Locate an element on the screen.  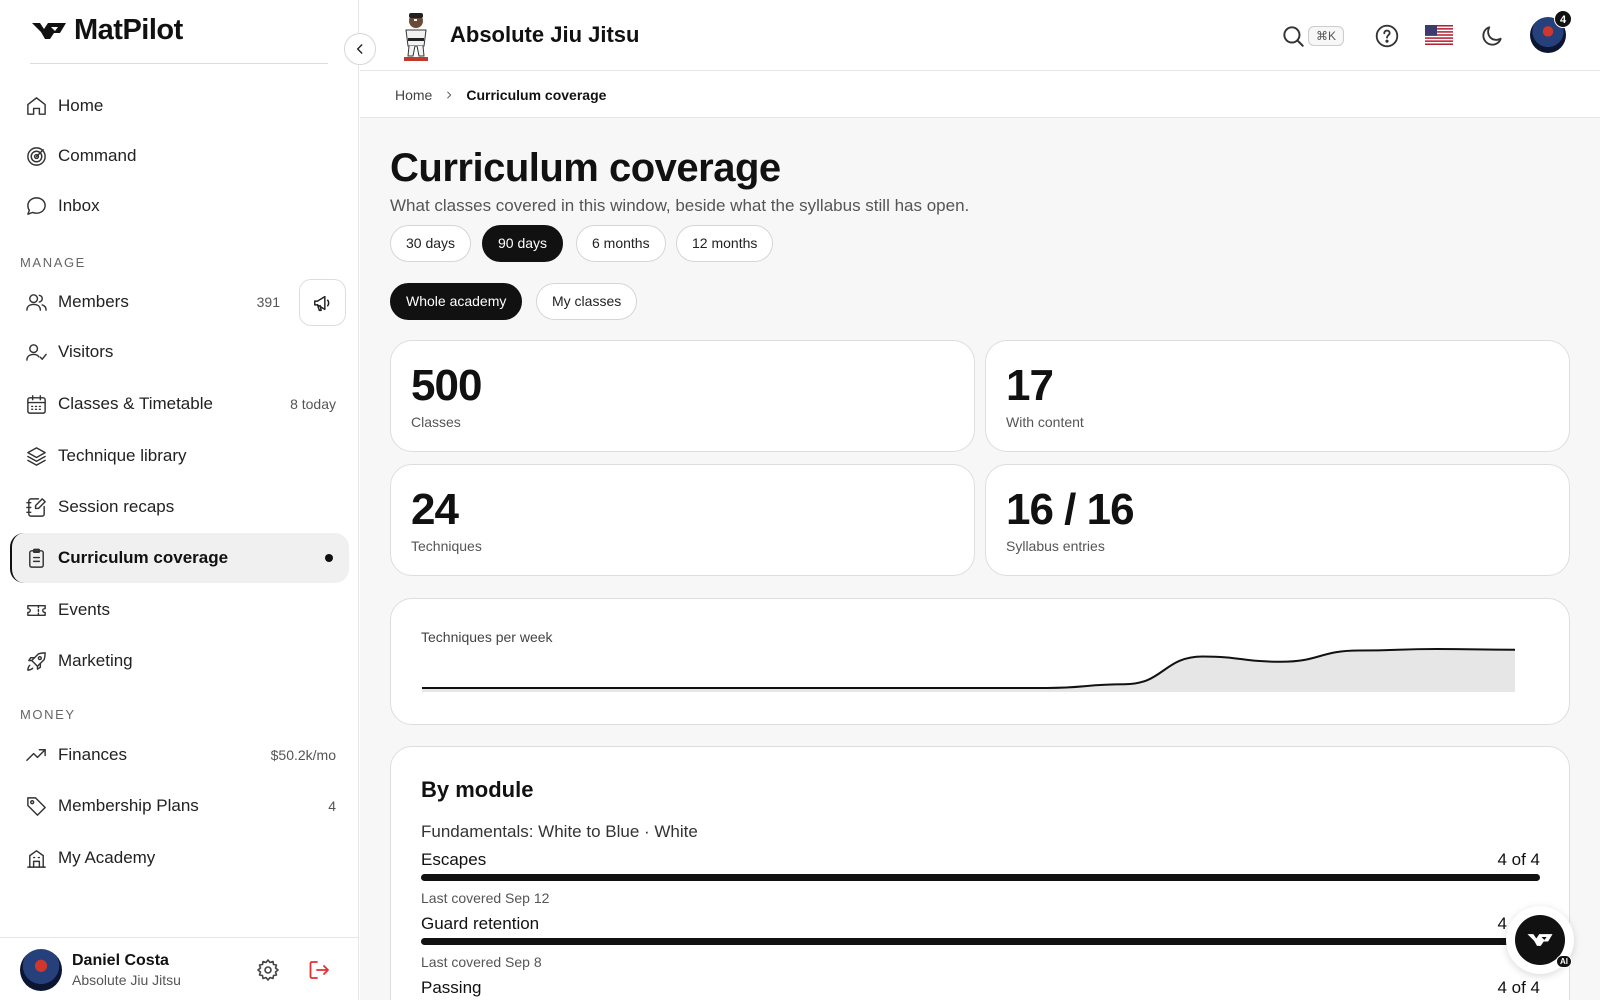
stat-card-with-content: 17 With content is located at coordinates (1277, 396).